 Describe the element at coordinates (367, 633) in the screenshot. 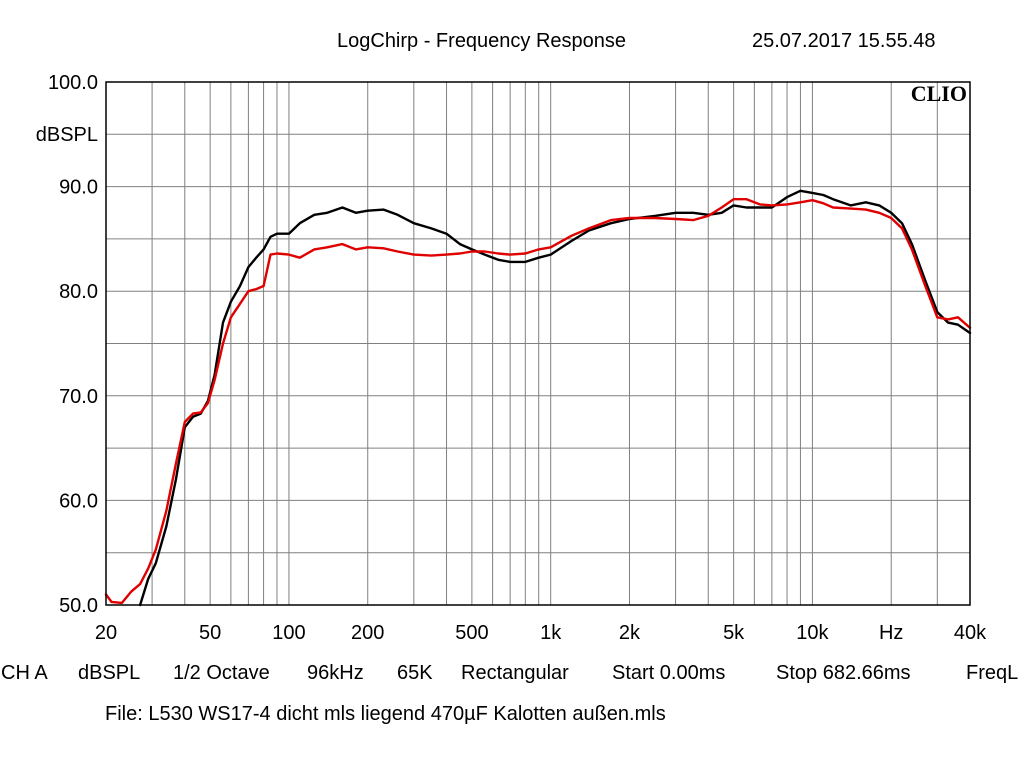

I see `x-tick-label: 200` at that location.